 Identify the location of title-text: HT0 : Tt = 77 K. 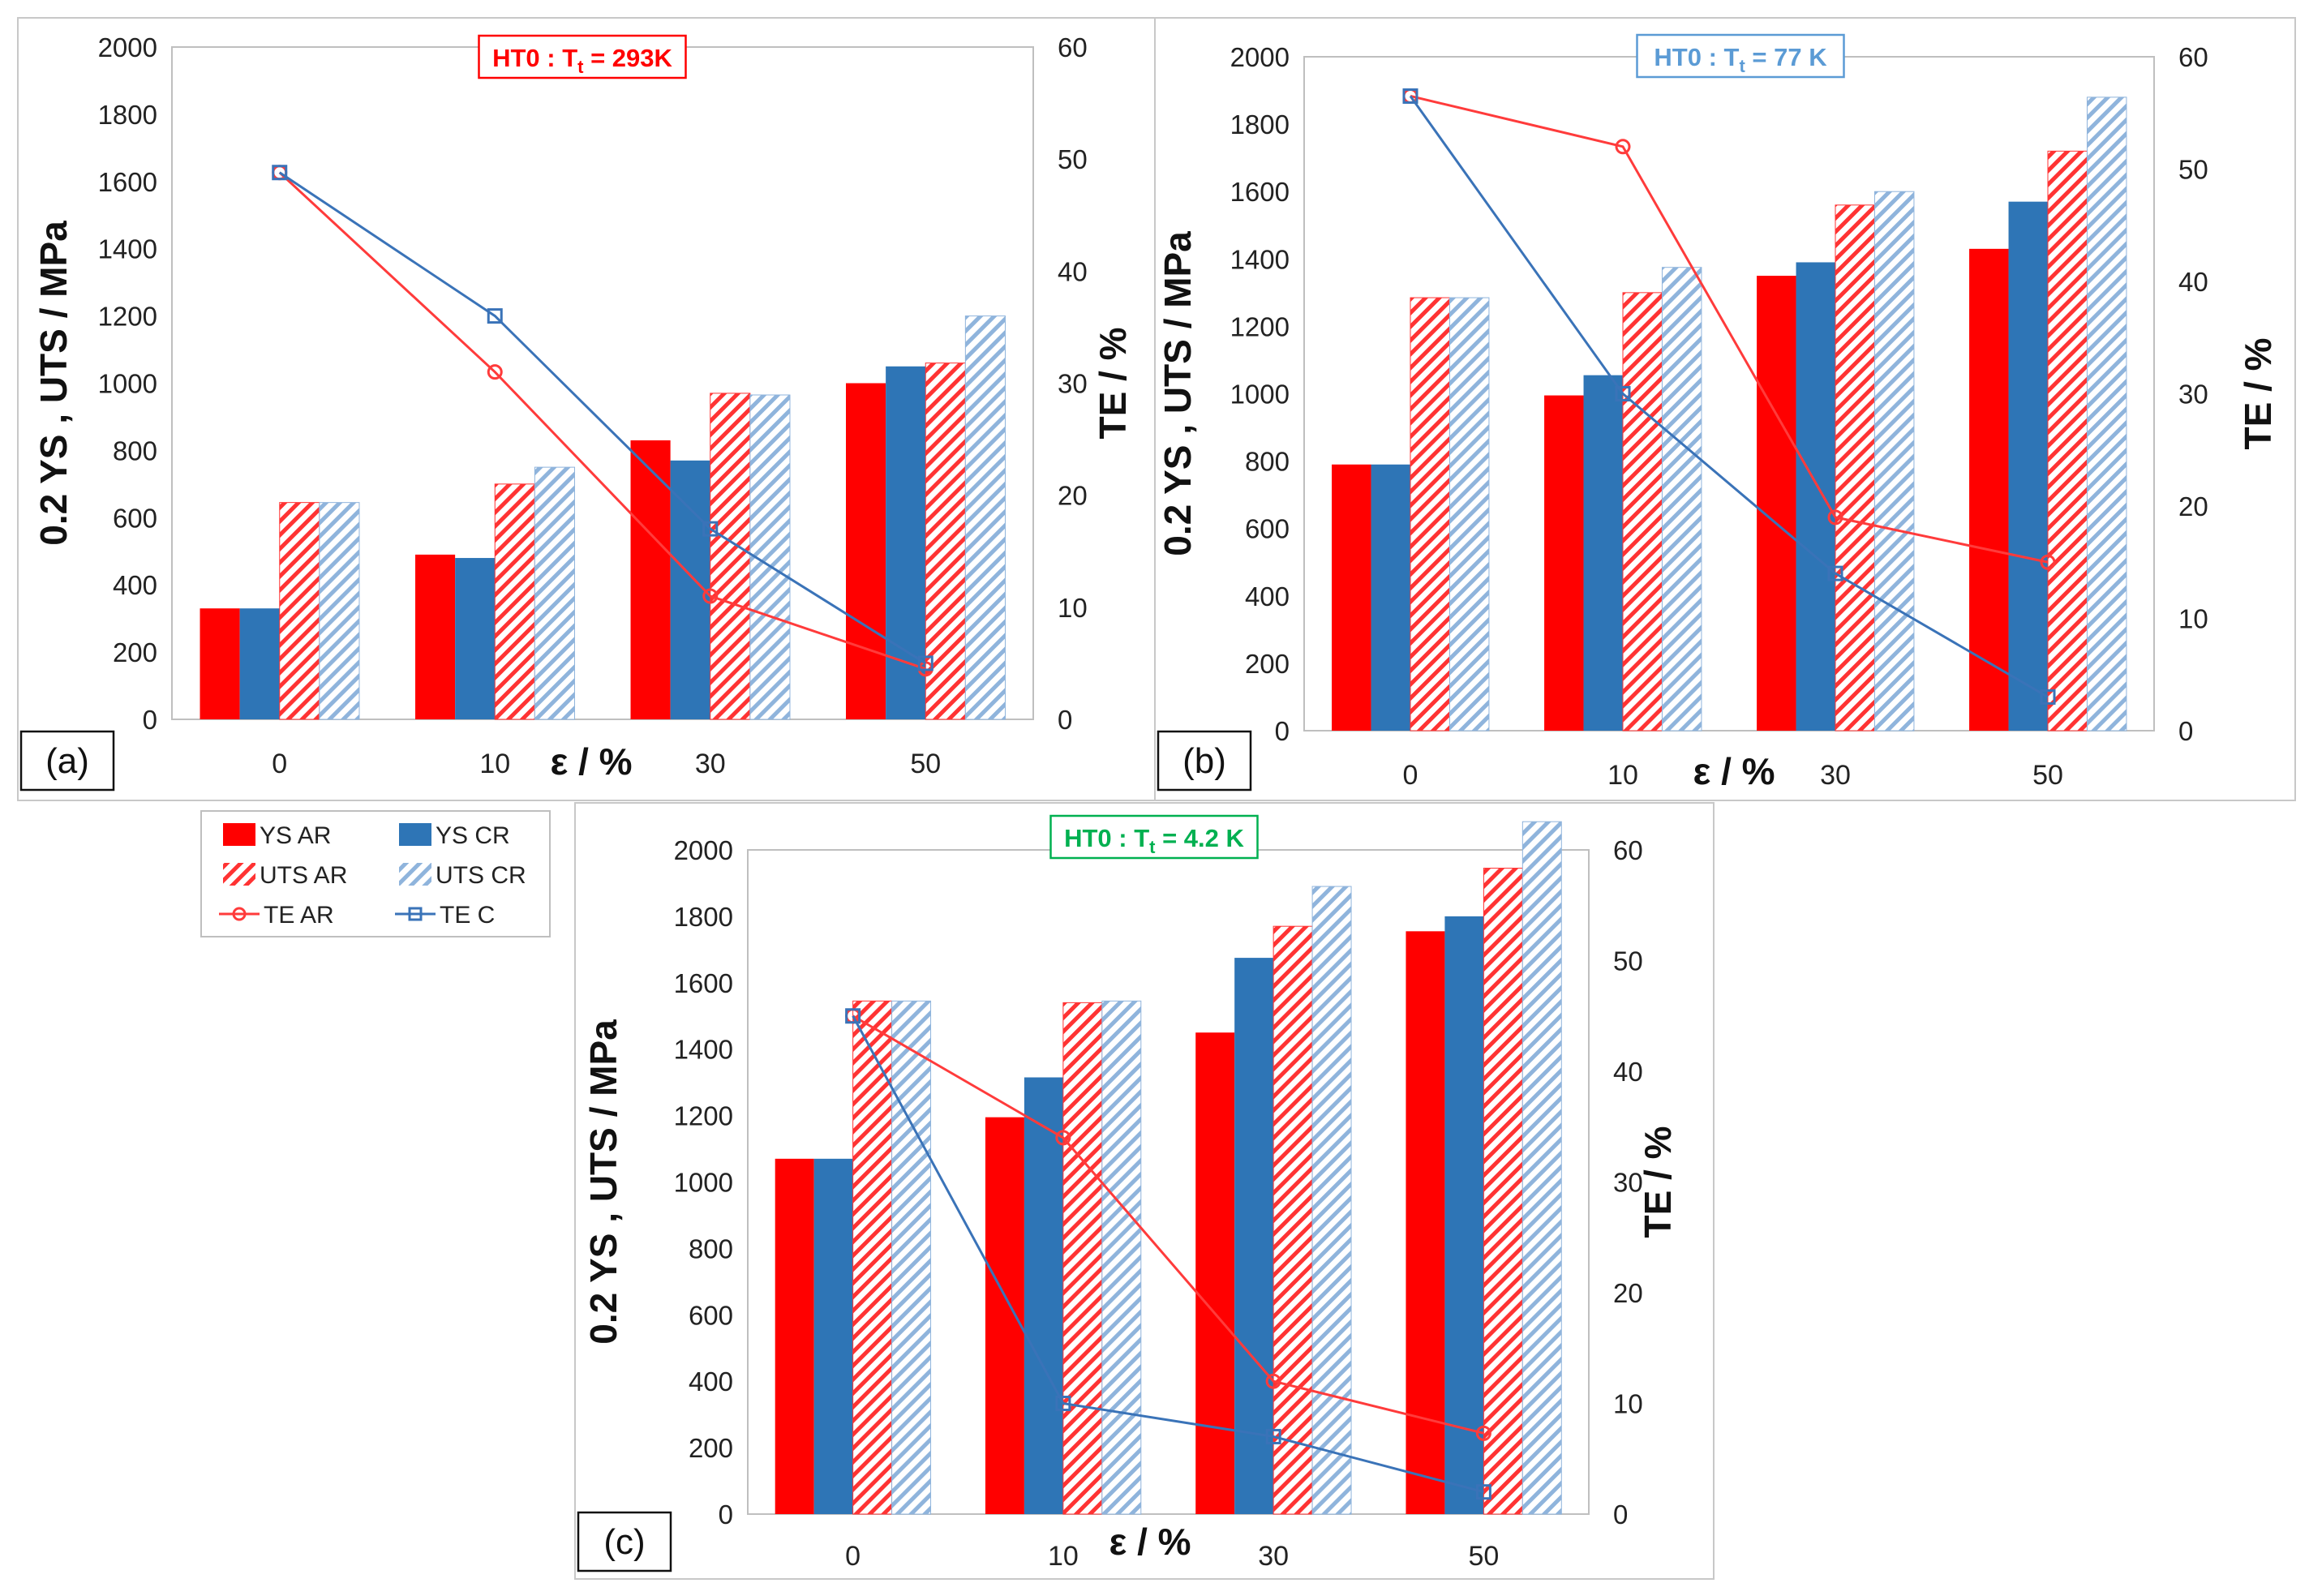
(1740, 59).